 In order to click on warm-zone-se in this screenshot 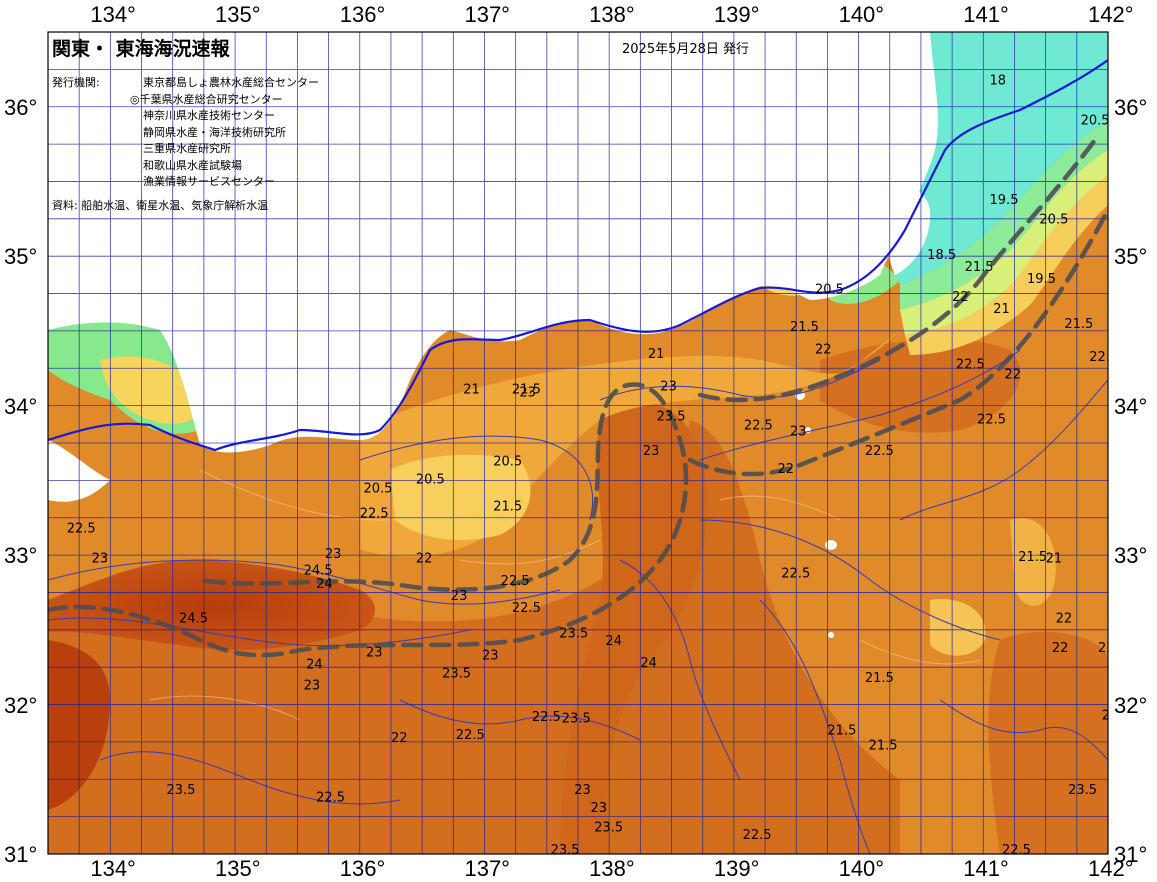, I will do `click(1048, 742)`.